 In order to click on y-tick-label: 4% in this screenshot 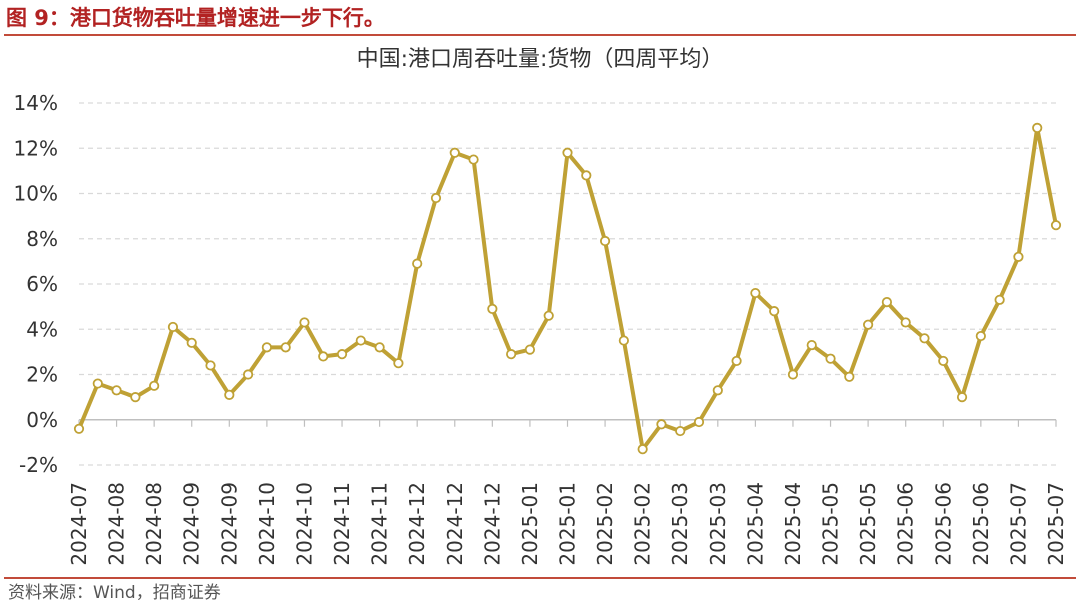, I will do `click(42, 329)`.